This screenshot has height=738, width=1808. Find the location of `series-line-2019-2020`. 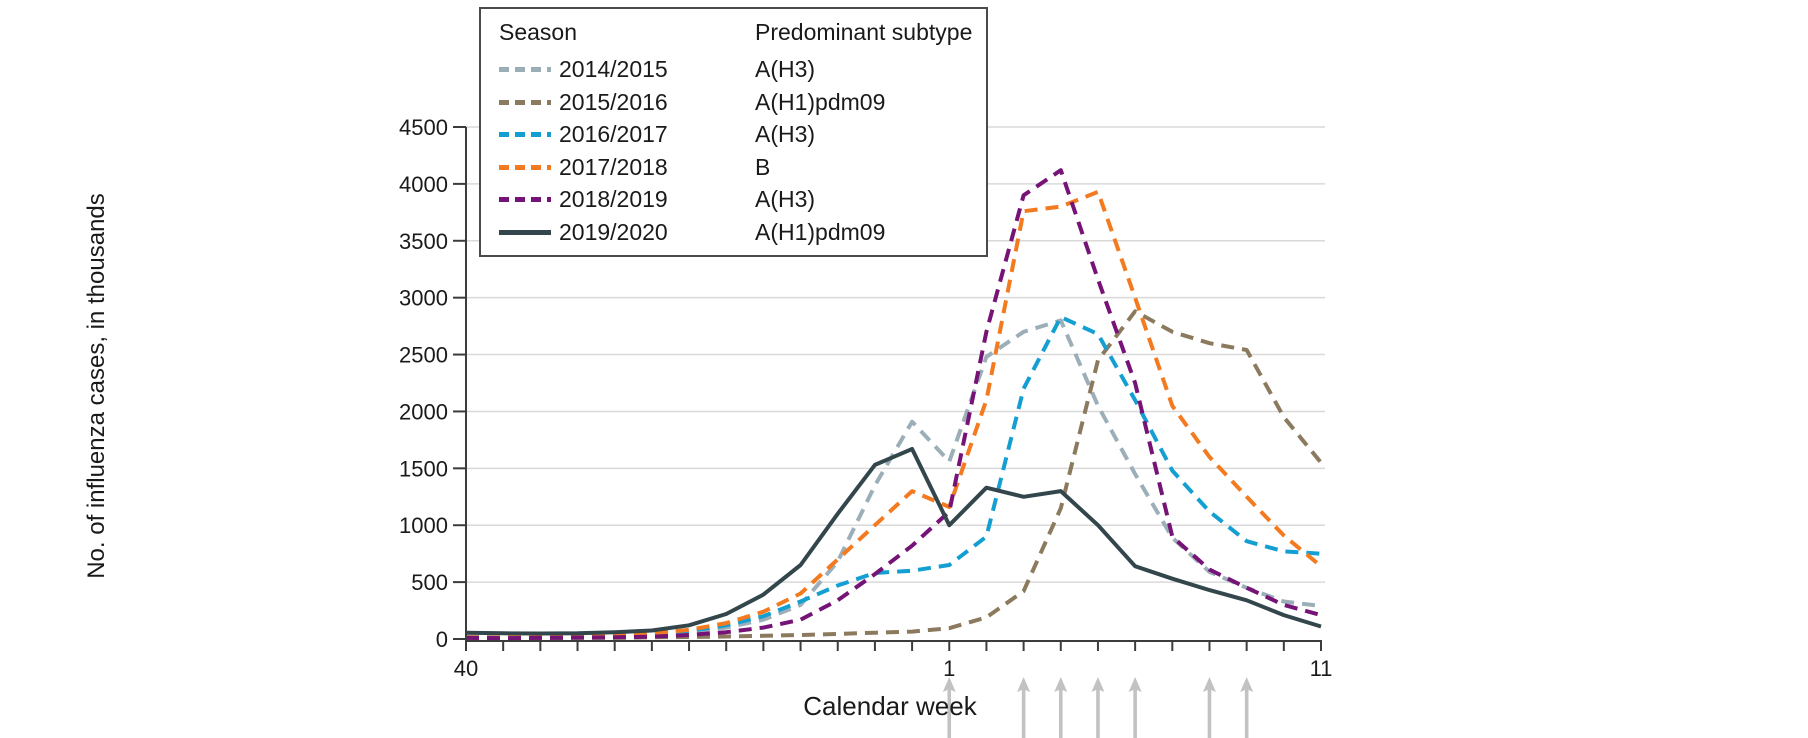

series-line-2019-2020 is located at coordinates (893, 541).